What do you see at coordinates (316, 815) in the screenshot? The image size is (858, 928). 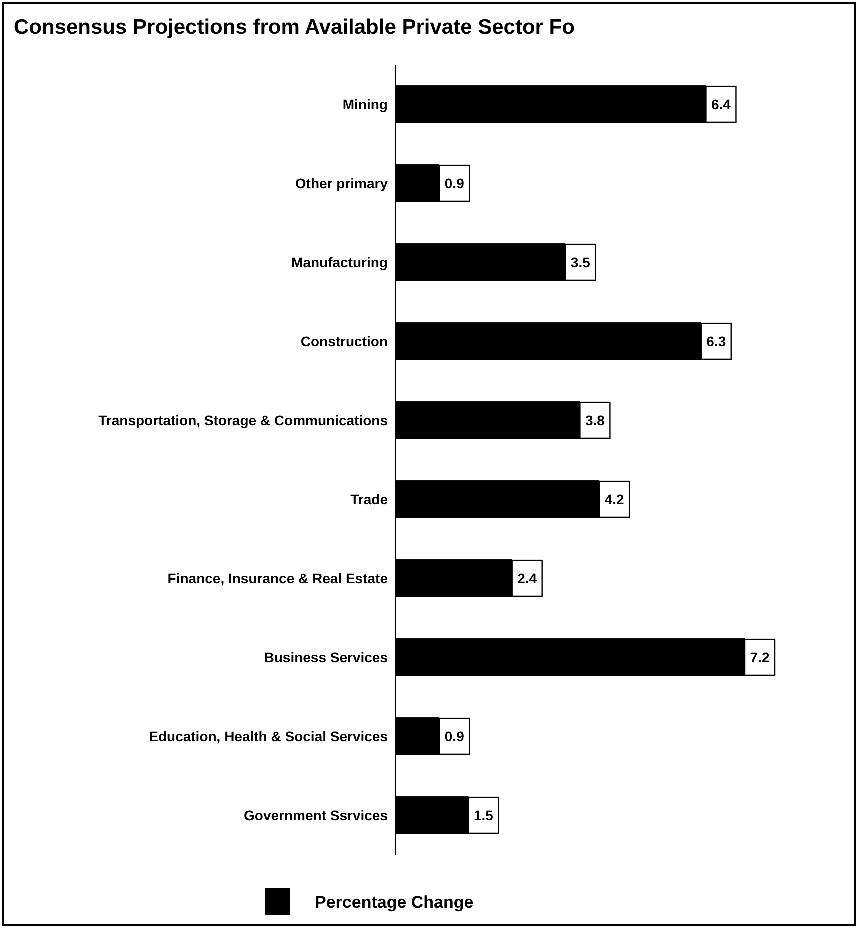 I see `y-tick-label: Government Ssrvices` at bounding box center [316, 815].